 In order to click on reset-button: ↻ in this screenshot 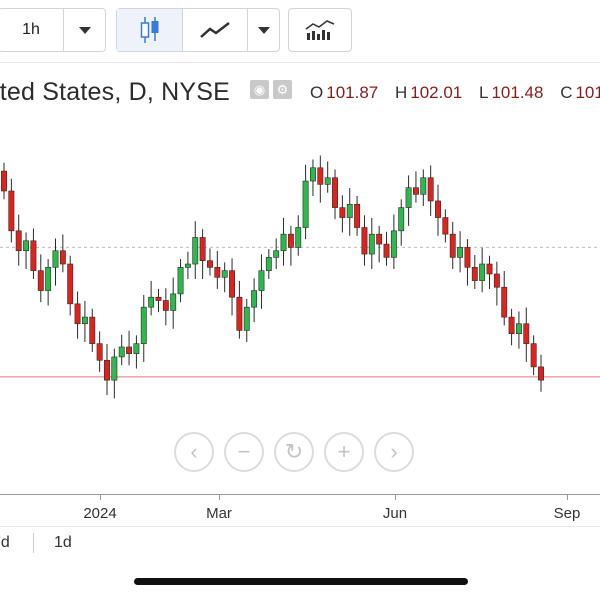, I will do `click(294, 452)`.